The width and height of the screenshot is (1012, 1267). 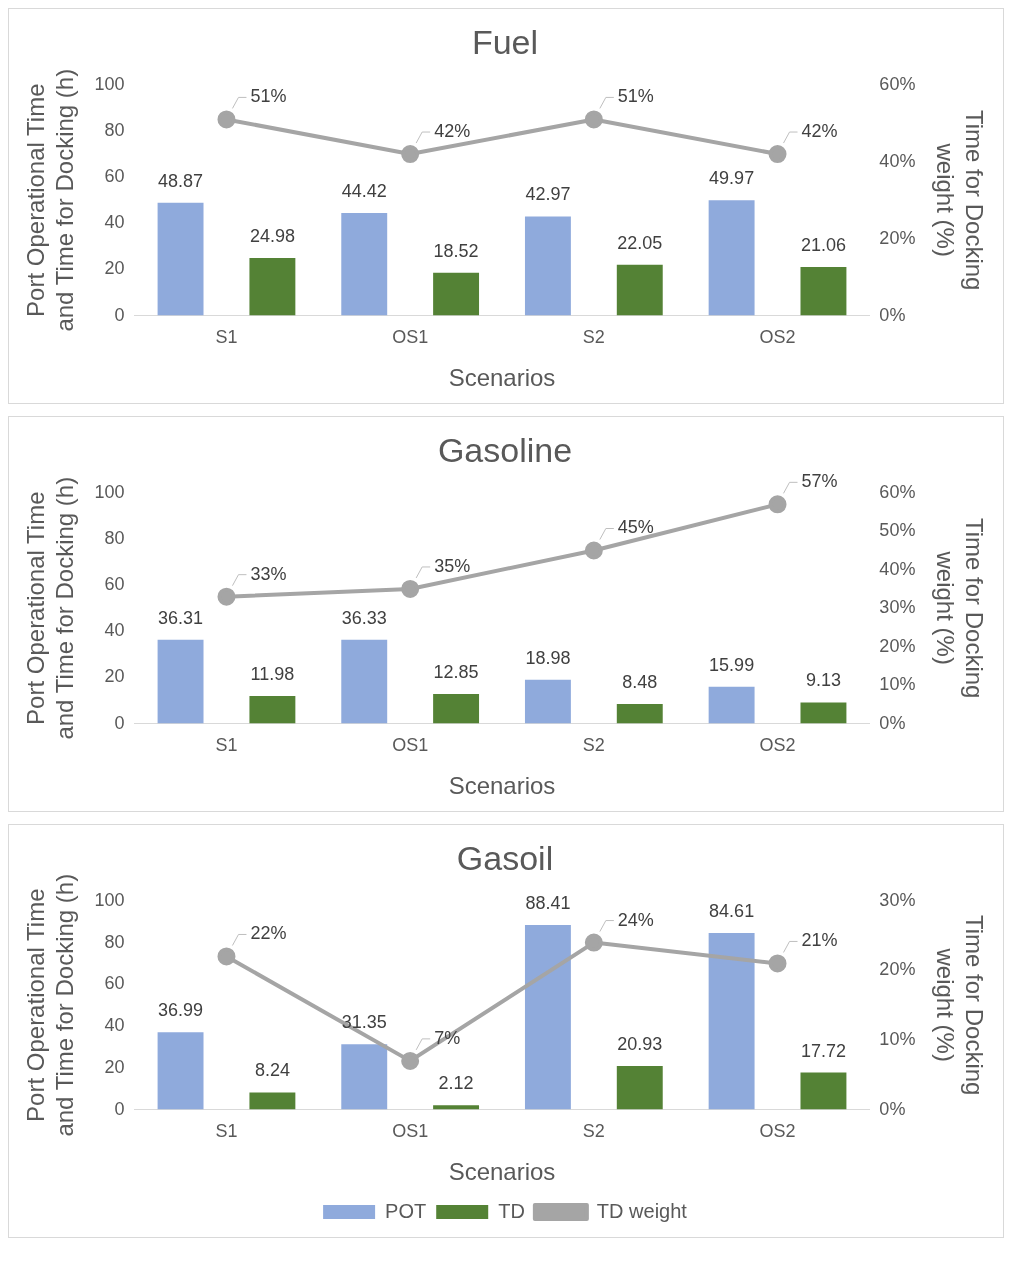 I want to click on data-label: 8.48, so click(x=640, y=682).